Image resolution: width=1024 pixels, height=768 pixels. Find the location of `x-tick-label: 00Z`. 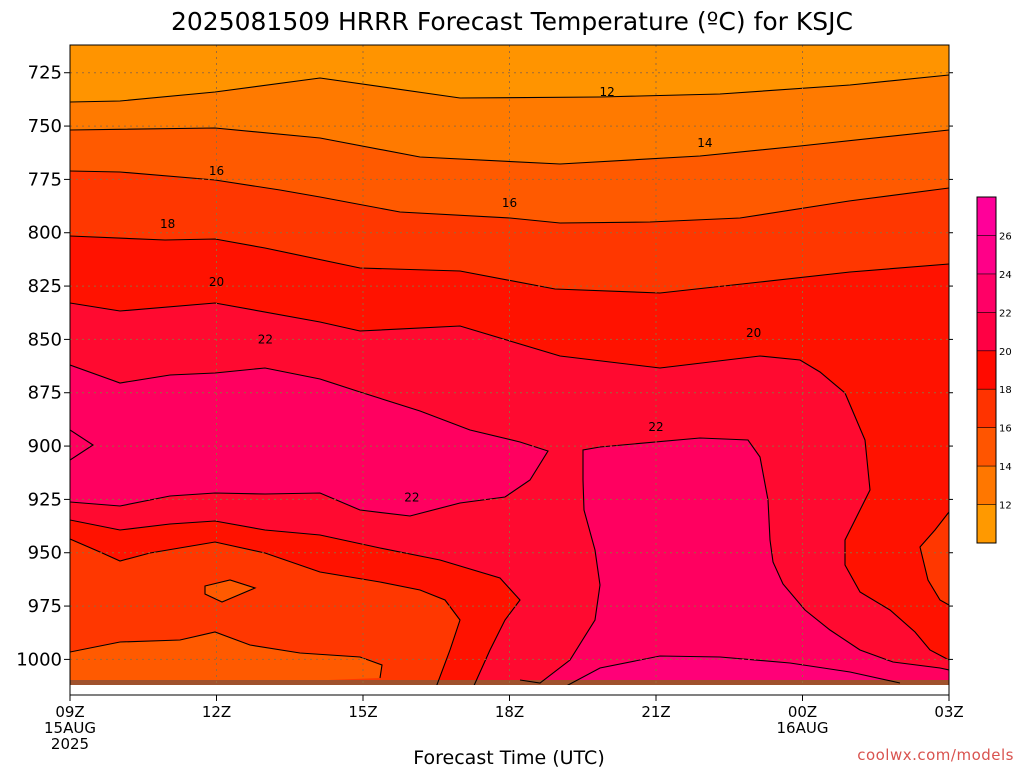

x-tick-label: 00Z is located at coordinates (802, 712).